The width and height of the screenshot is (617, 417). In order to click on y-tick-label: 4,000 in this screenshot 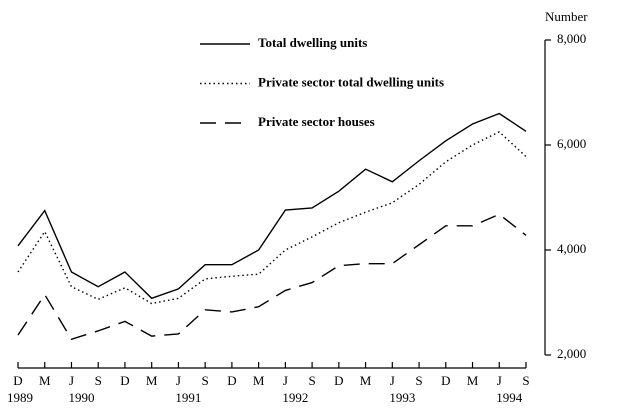, I will do `click(571, 248)`.